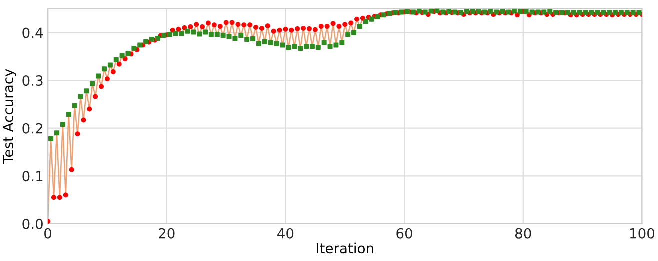 Image resolution: width=658 pixels, height=261 pixels. What do you see at coordinates (404, 233) in the screenshot?
I see `x-tick-label: 60` at bounding box center [404, 233].